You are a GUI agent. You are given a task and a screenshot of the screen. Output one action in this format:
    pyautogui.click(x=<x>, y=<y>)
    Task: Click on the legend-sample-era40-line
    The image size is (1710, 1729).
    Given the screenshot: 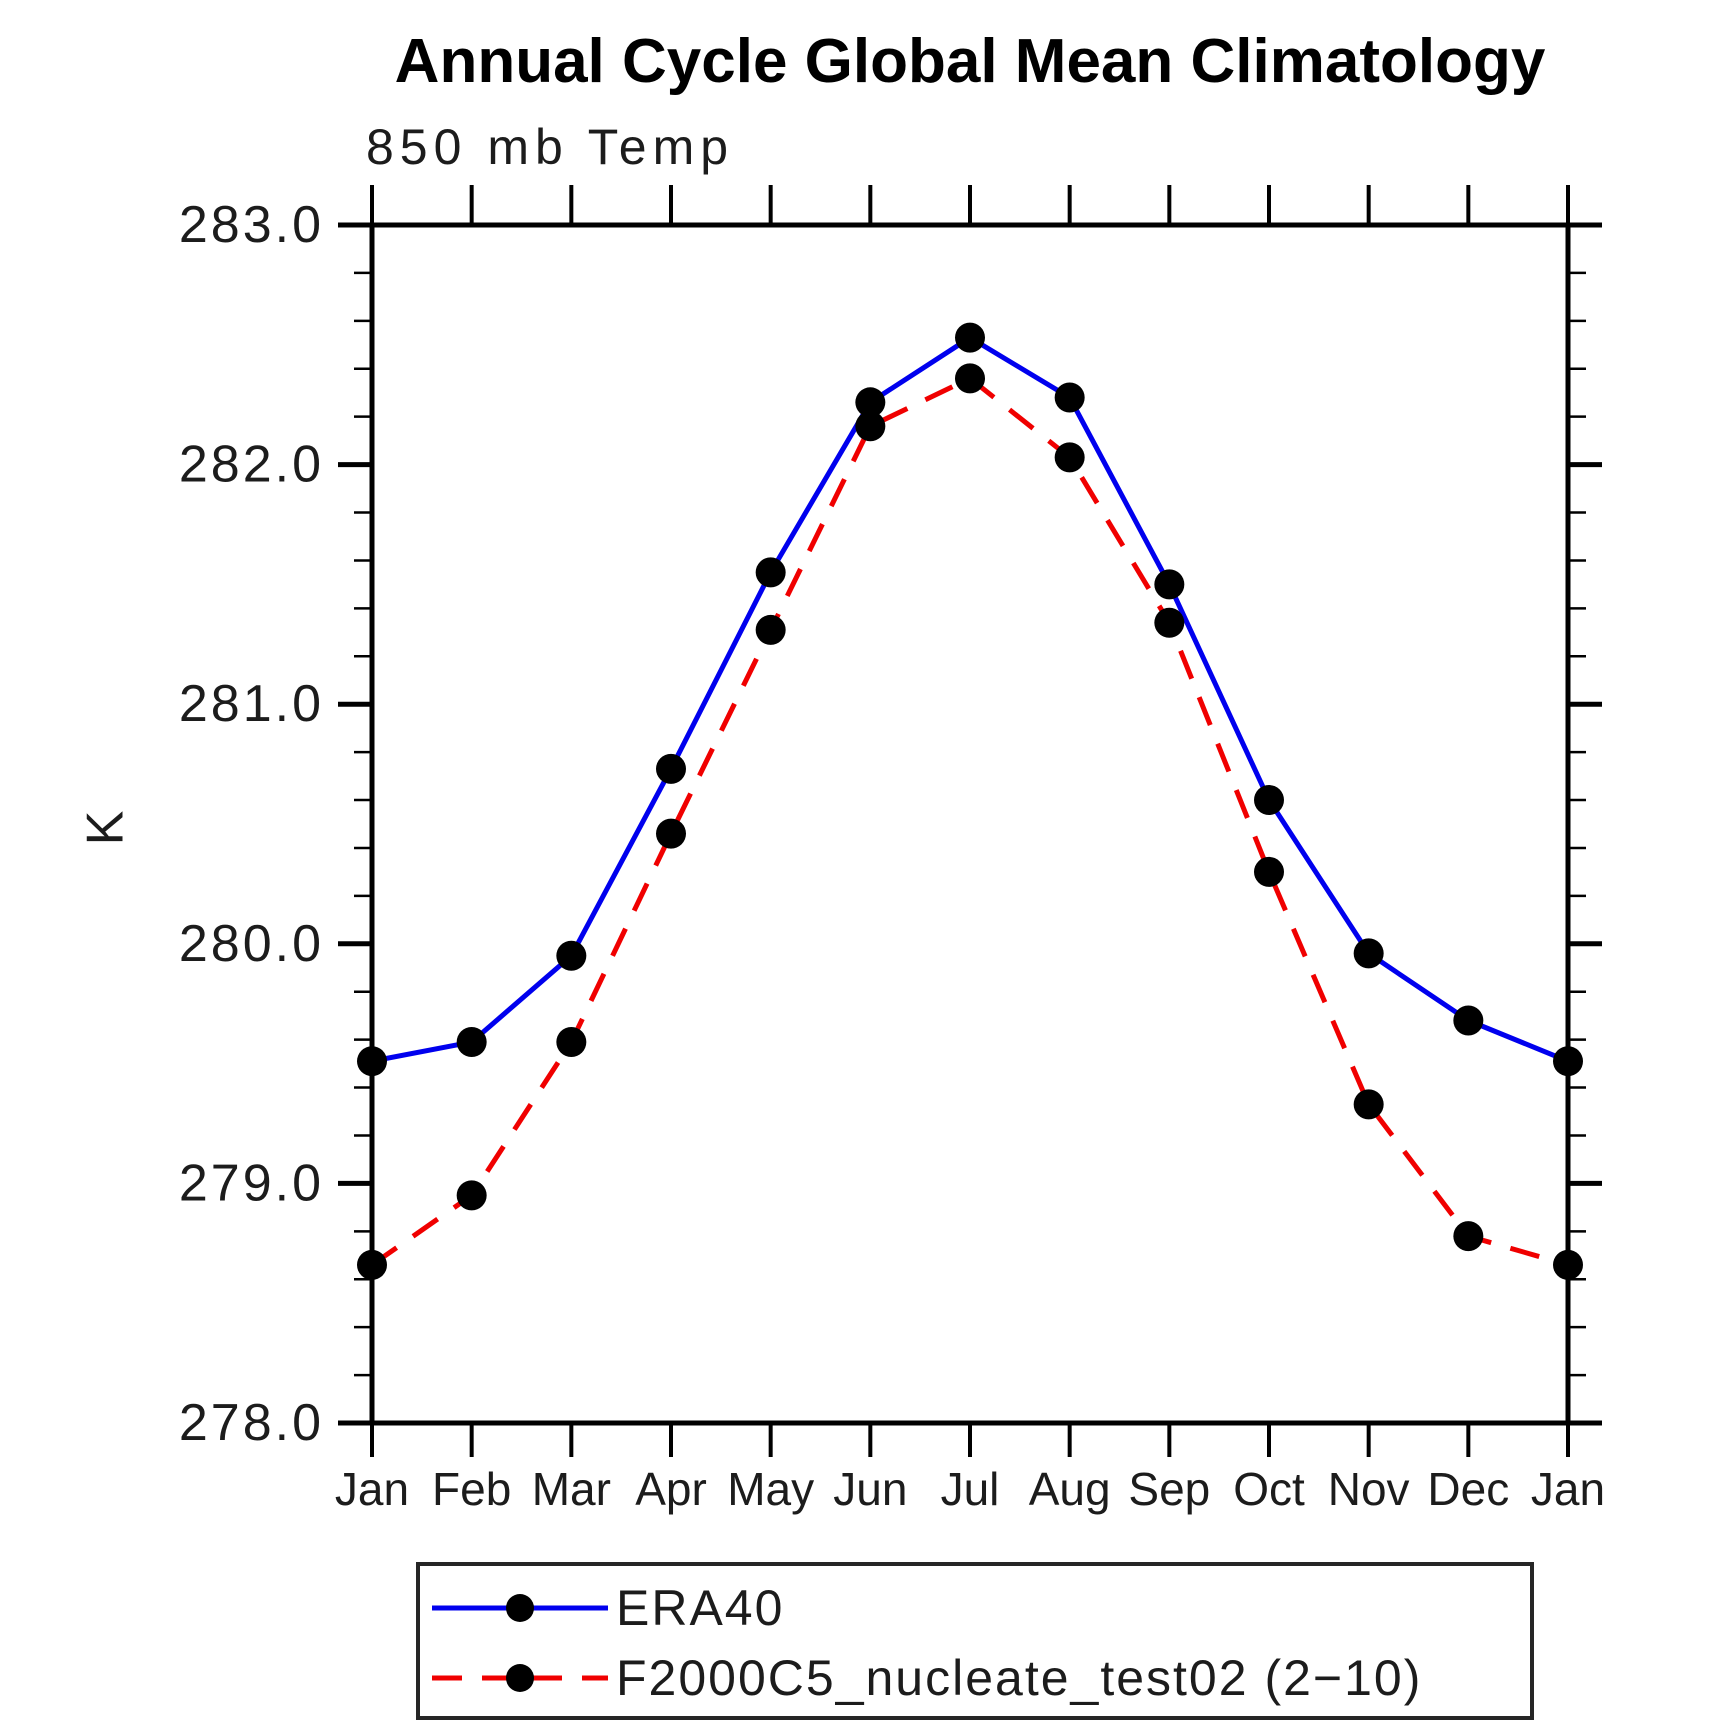 What is the action you would take?
    pyautogui.click(x=520, y=1608)
    